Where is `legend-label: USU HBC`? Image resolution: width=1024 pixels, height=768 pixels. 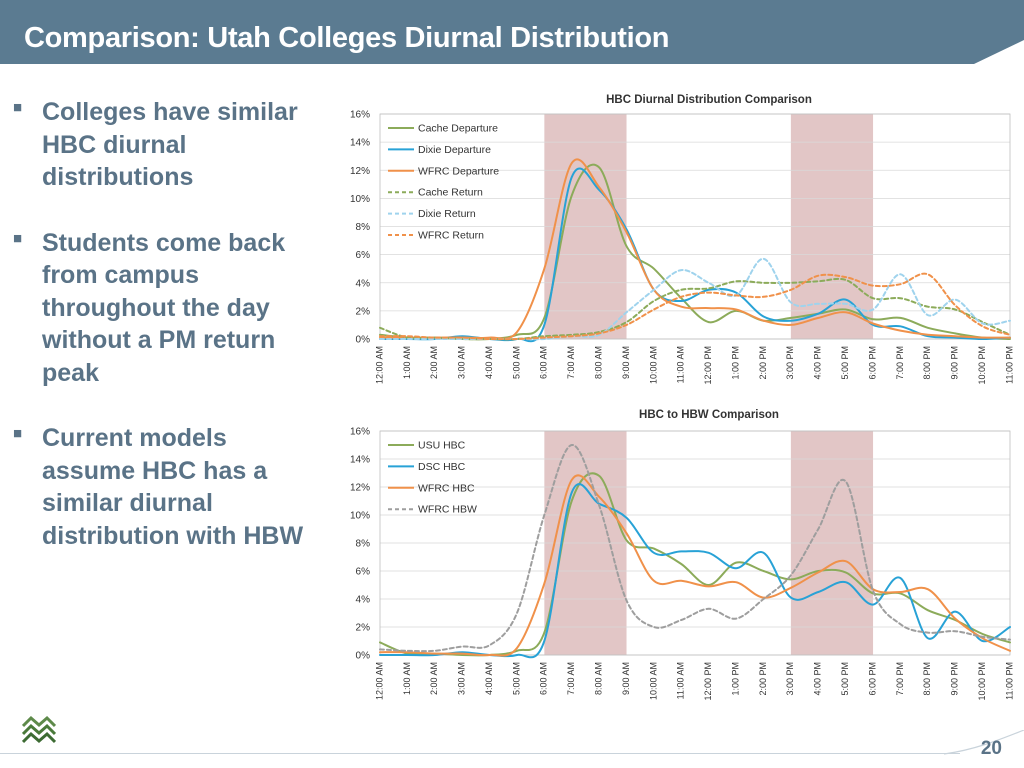
legend-label: USU HBC is located at coordinates (442, 446).